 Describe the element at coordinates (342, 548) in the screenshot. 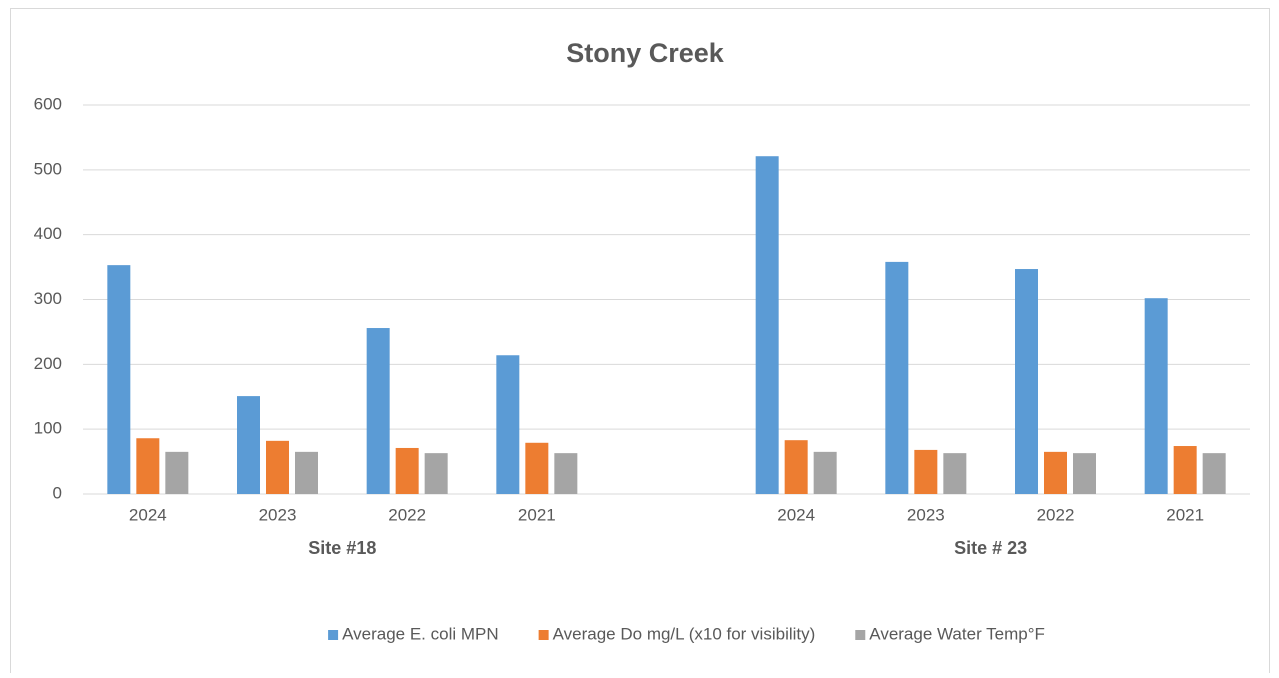

I see `group-label: Site #18` at that location.